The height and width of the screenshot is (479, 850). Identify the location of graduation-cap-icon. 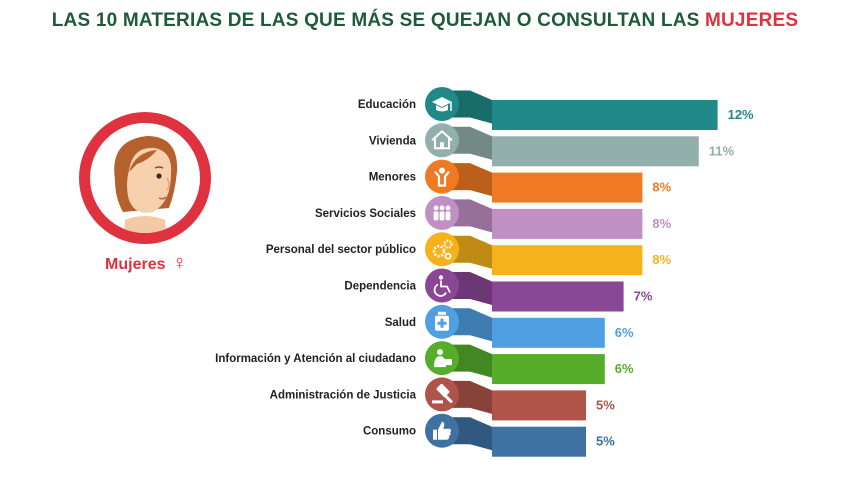
(442, 104).